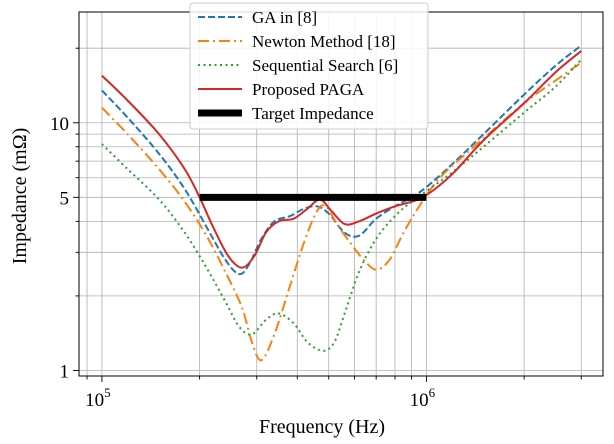 The image size is (614, 444). Describe the element at coordinates (308, 89) in the screenshot. I see `legend-label-proposed-paga: Proposed PAGA` at that location.